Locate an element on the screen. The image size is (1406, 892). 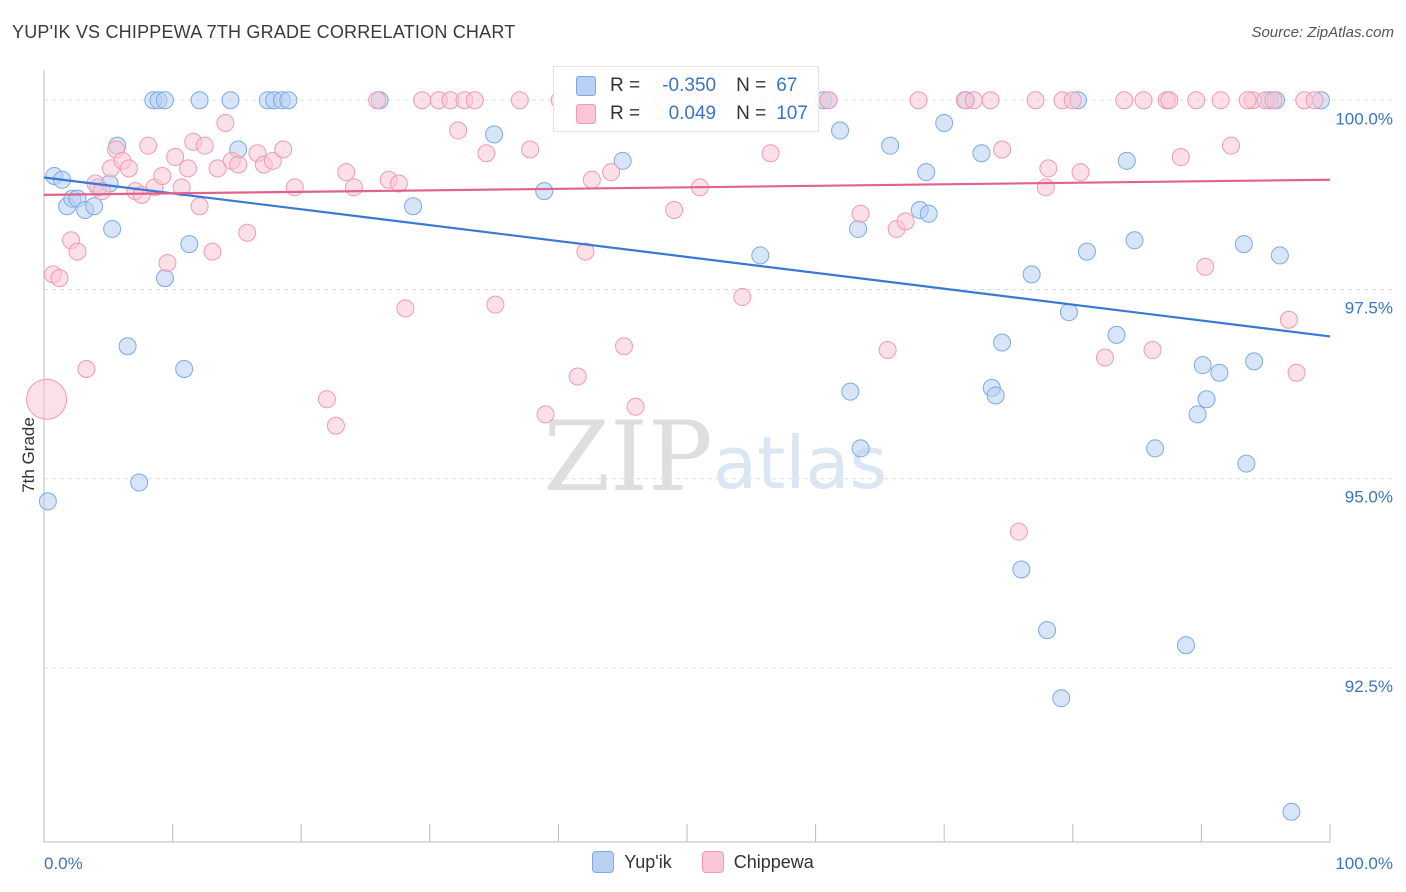
chippewa-n-value: 107 is located at coordinates (792, 113).